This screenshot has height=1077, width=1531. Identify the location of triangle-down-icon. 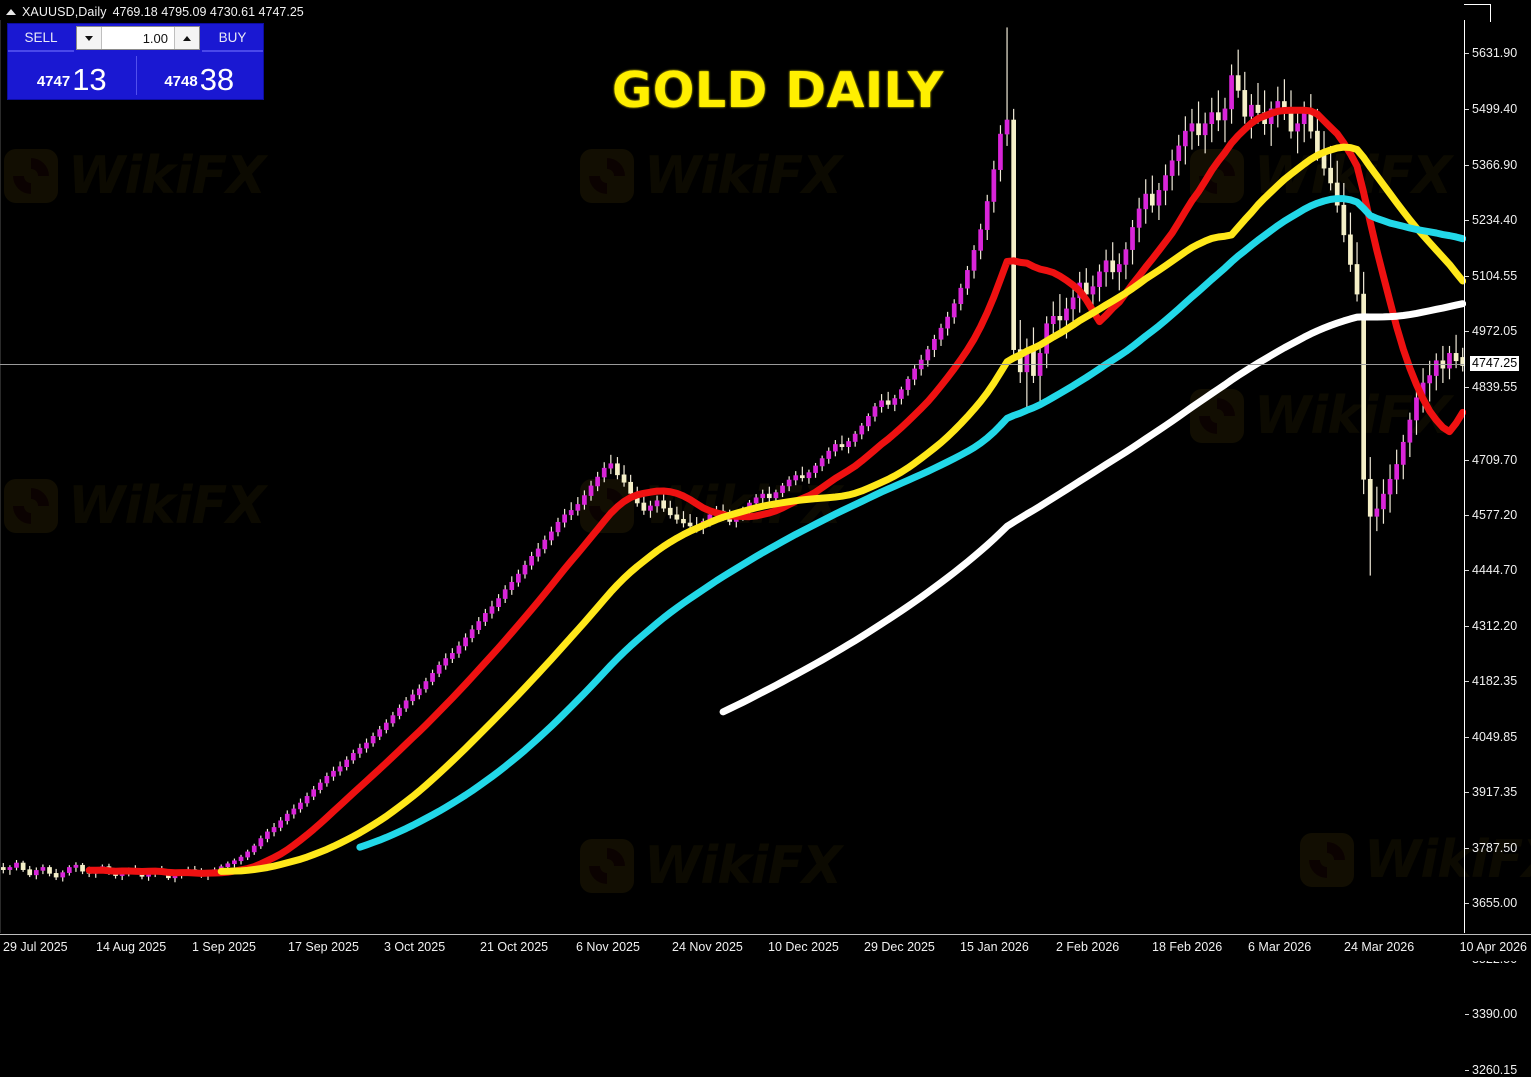
(89, 38).